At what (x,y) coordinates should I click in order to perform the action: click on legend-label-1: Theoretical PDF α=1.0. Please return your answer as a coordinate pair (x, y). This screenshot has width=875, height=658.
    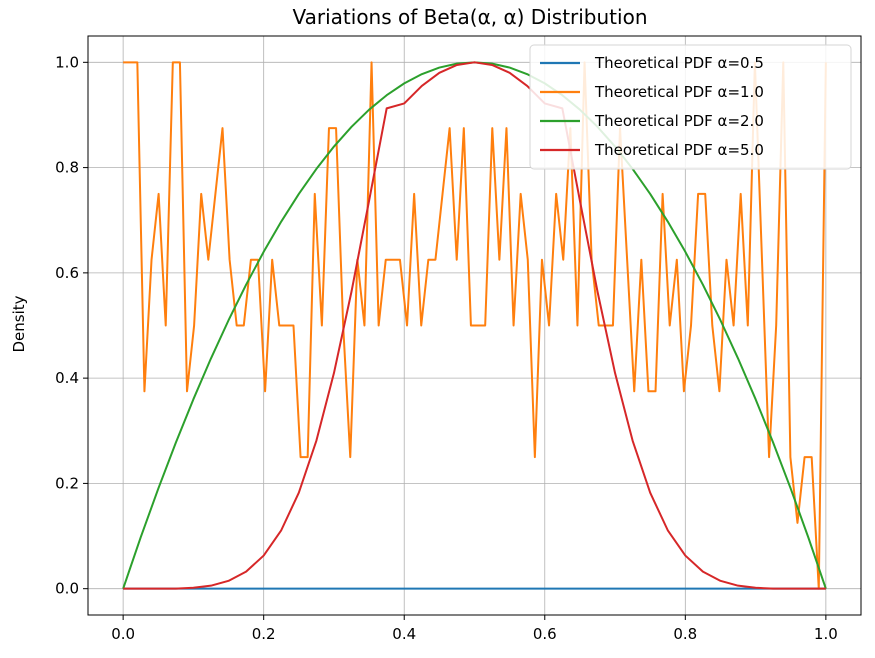
    Looking at the image, I should click on (679, 92).